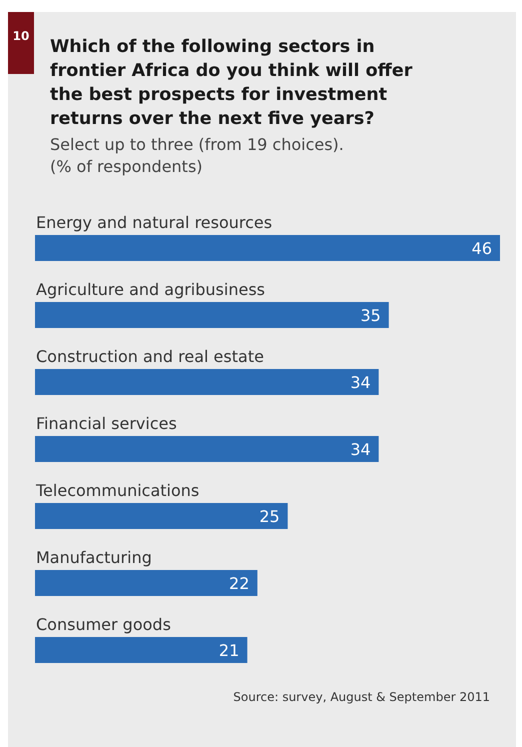 Image resolution: width=522 pixels, height=747 pixels. I want to click on chart-subtitle: Select up to three (from 19 choices). (% of respondents), so click(197, 155).